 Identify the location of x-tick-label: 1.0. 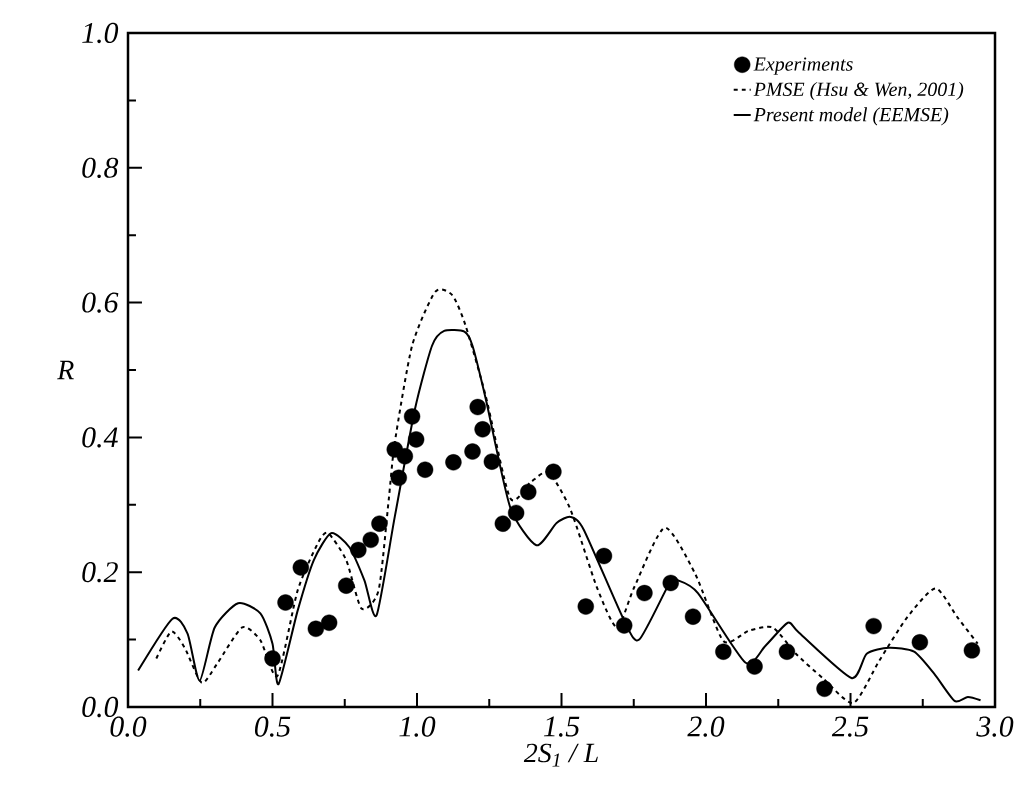
(417, 726).